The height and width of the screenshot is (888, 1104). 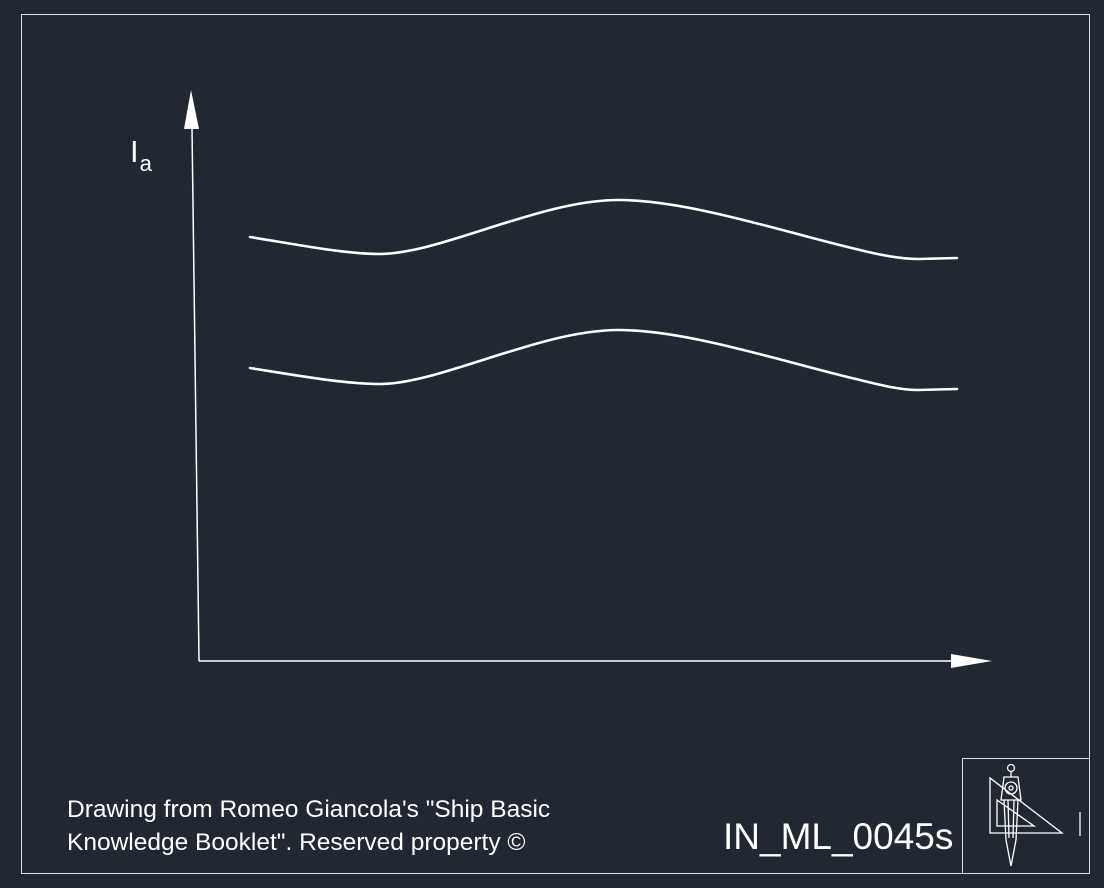 I want to click on lower-curve, so click(x=603, y=360).